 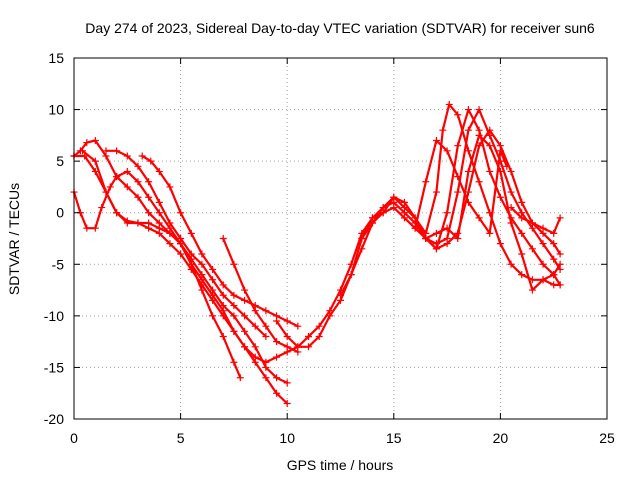 What do you see at coordinates (340, 465) in the screenshot?
I see `x-axis-label: GPS time / hours` at bounding box center [340, 465].